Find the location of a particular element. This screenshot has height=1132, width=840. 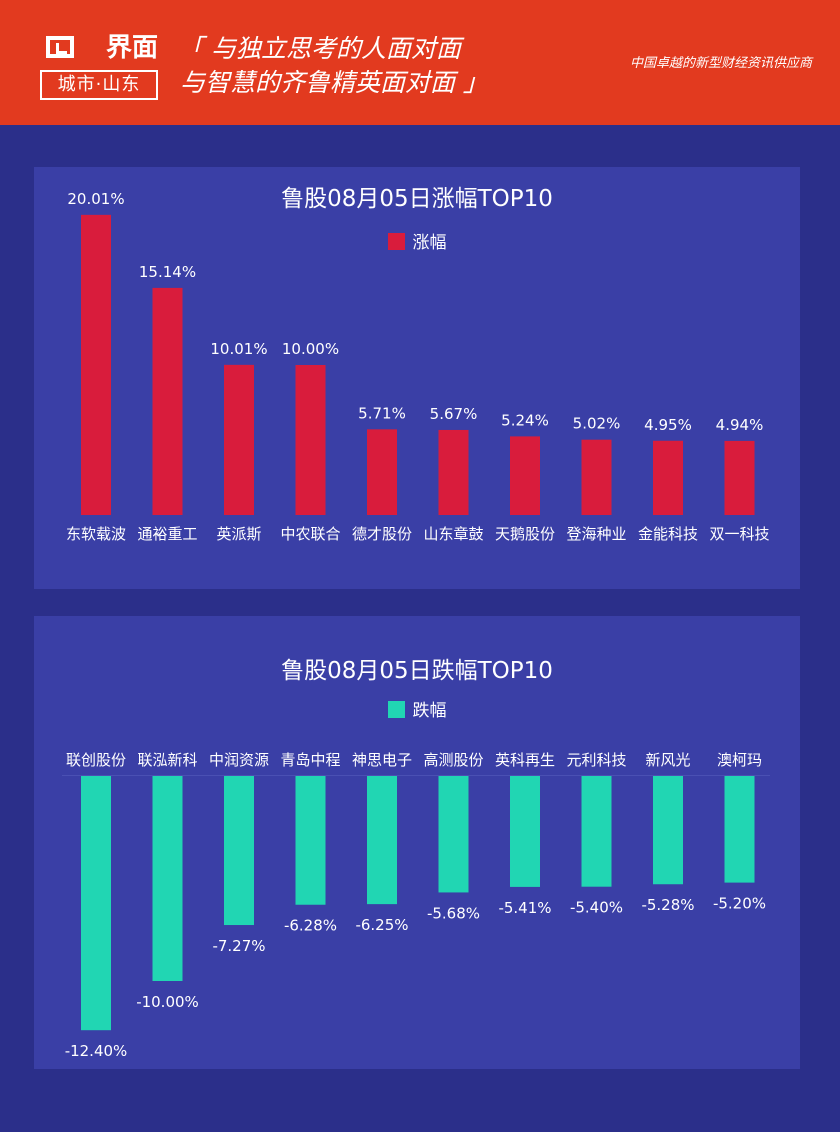

gainer-category-label: 金能科技 is located at coordinates (668, 534).